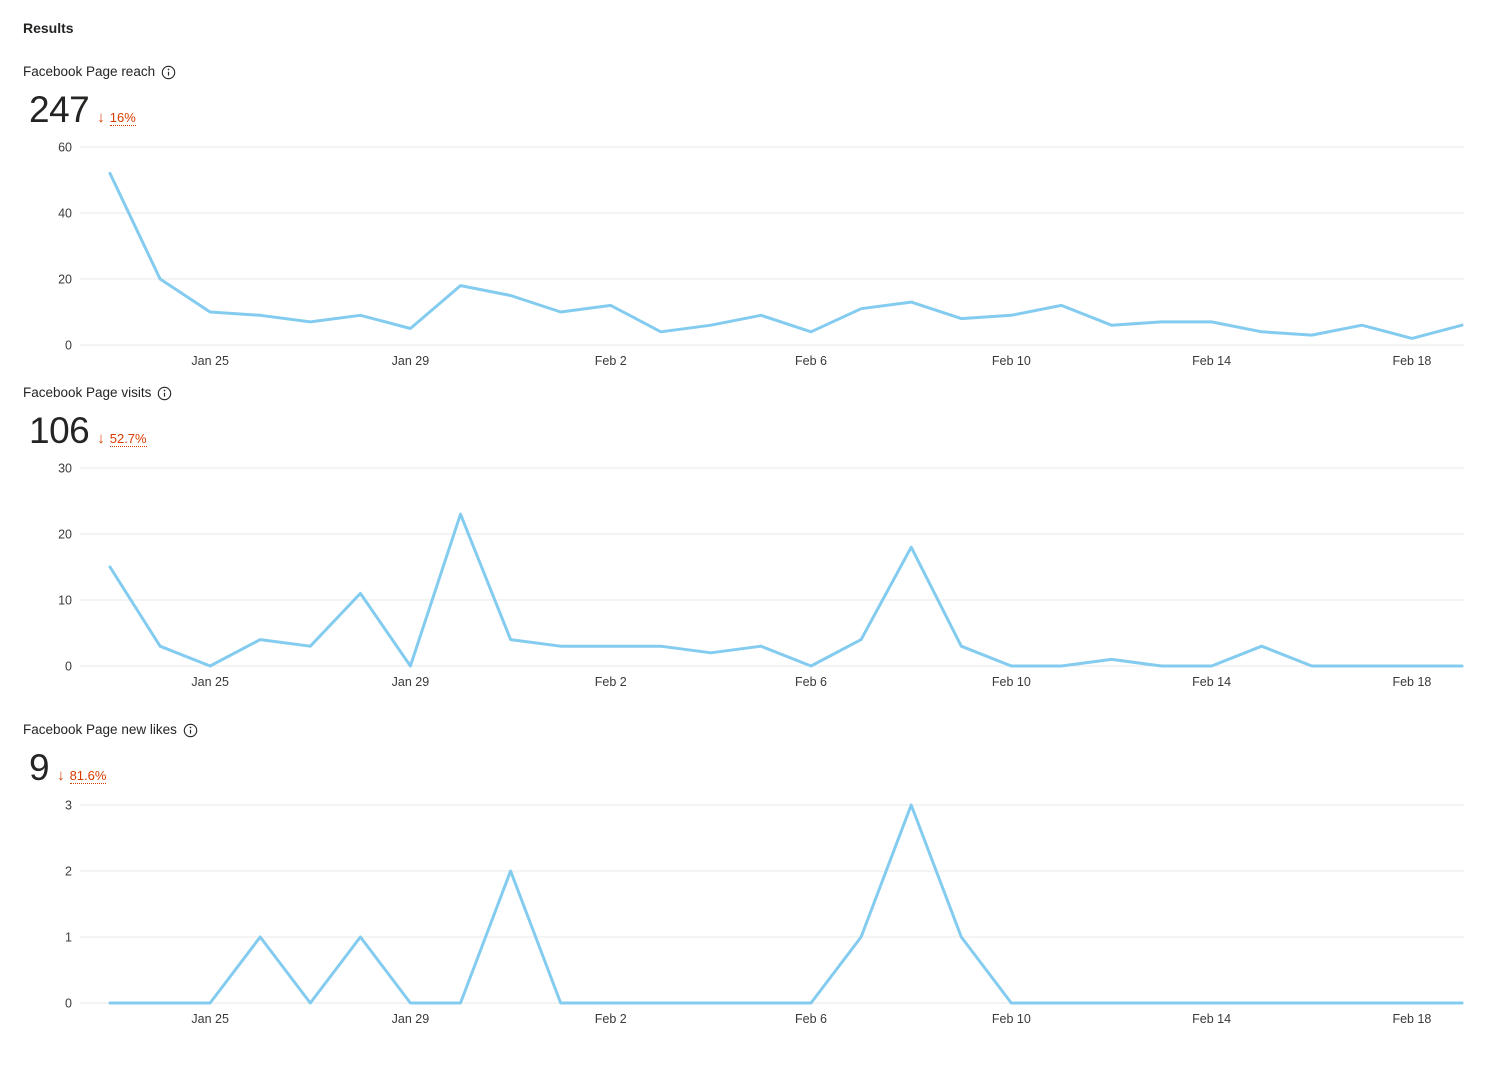 Image resolution: width=1507 pixels, height=1087 pixels. Describe the element at coordinates (65, 214) in the screenshot. I see `y-axis-tick-label: 40` at that location.